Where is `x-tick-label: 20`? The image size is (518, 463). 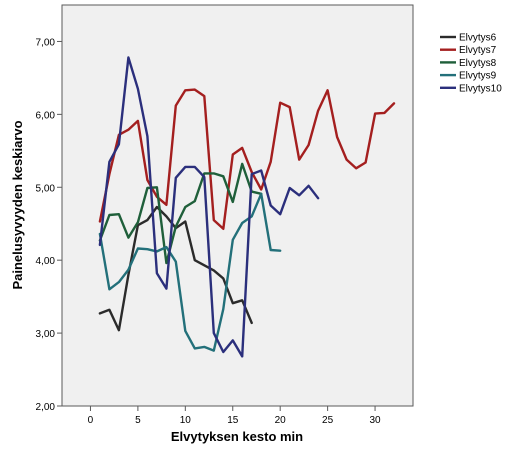 x-tick-label: 20 is located at coordinates (281, 420).